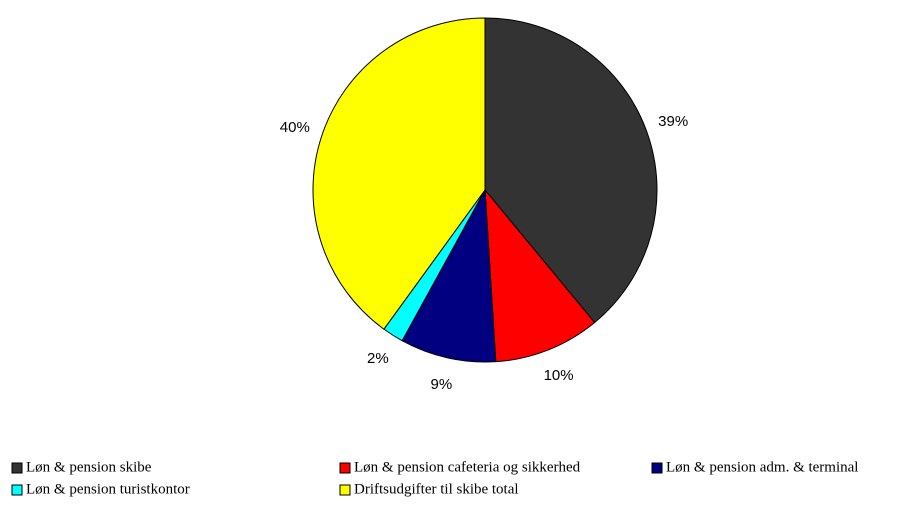  I want to click on legend-label: Driftsudgifter til skibe total, so click(436, 489).